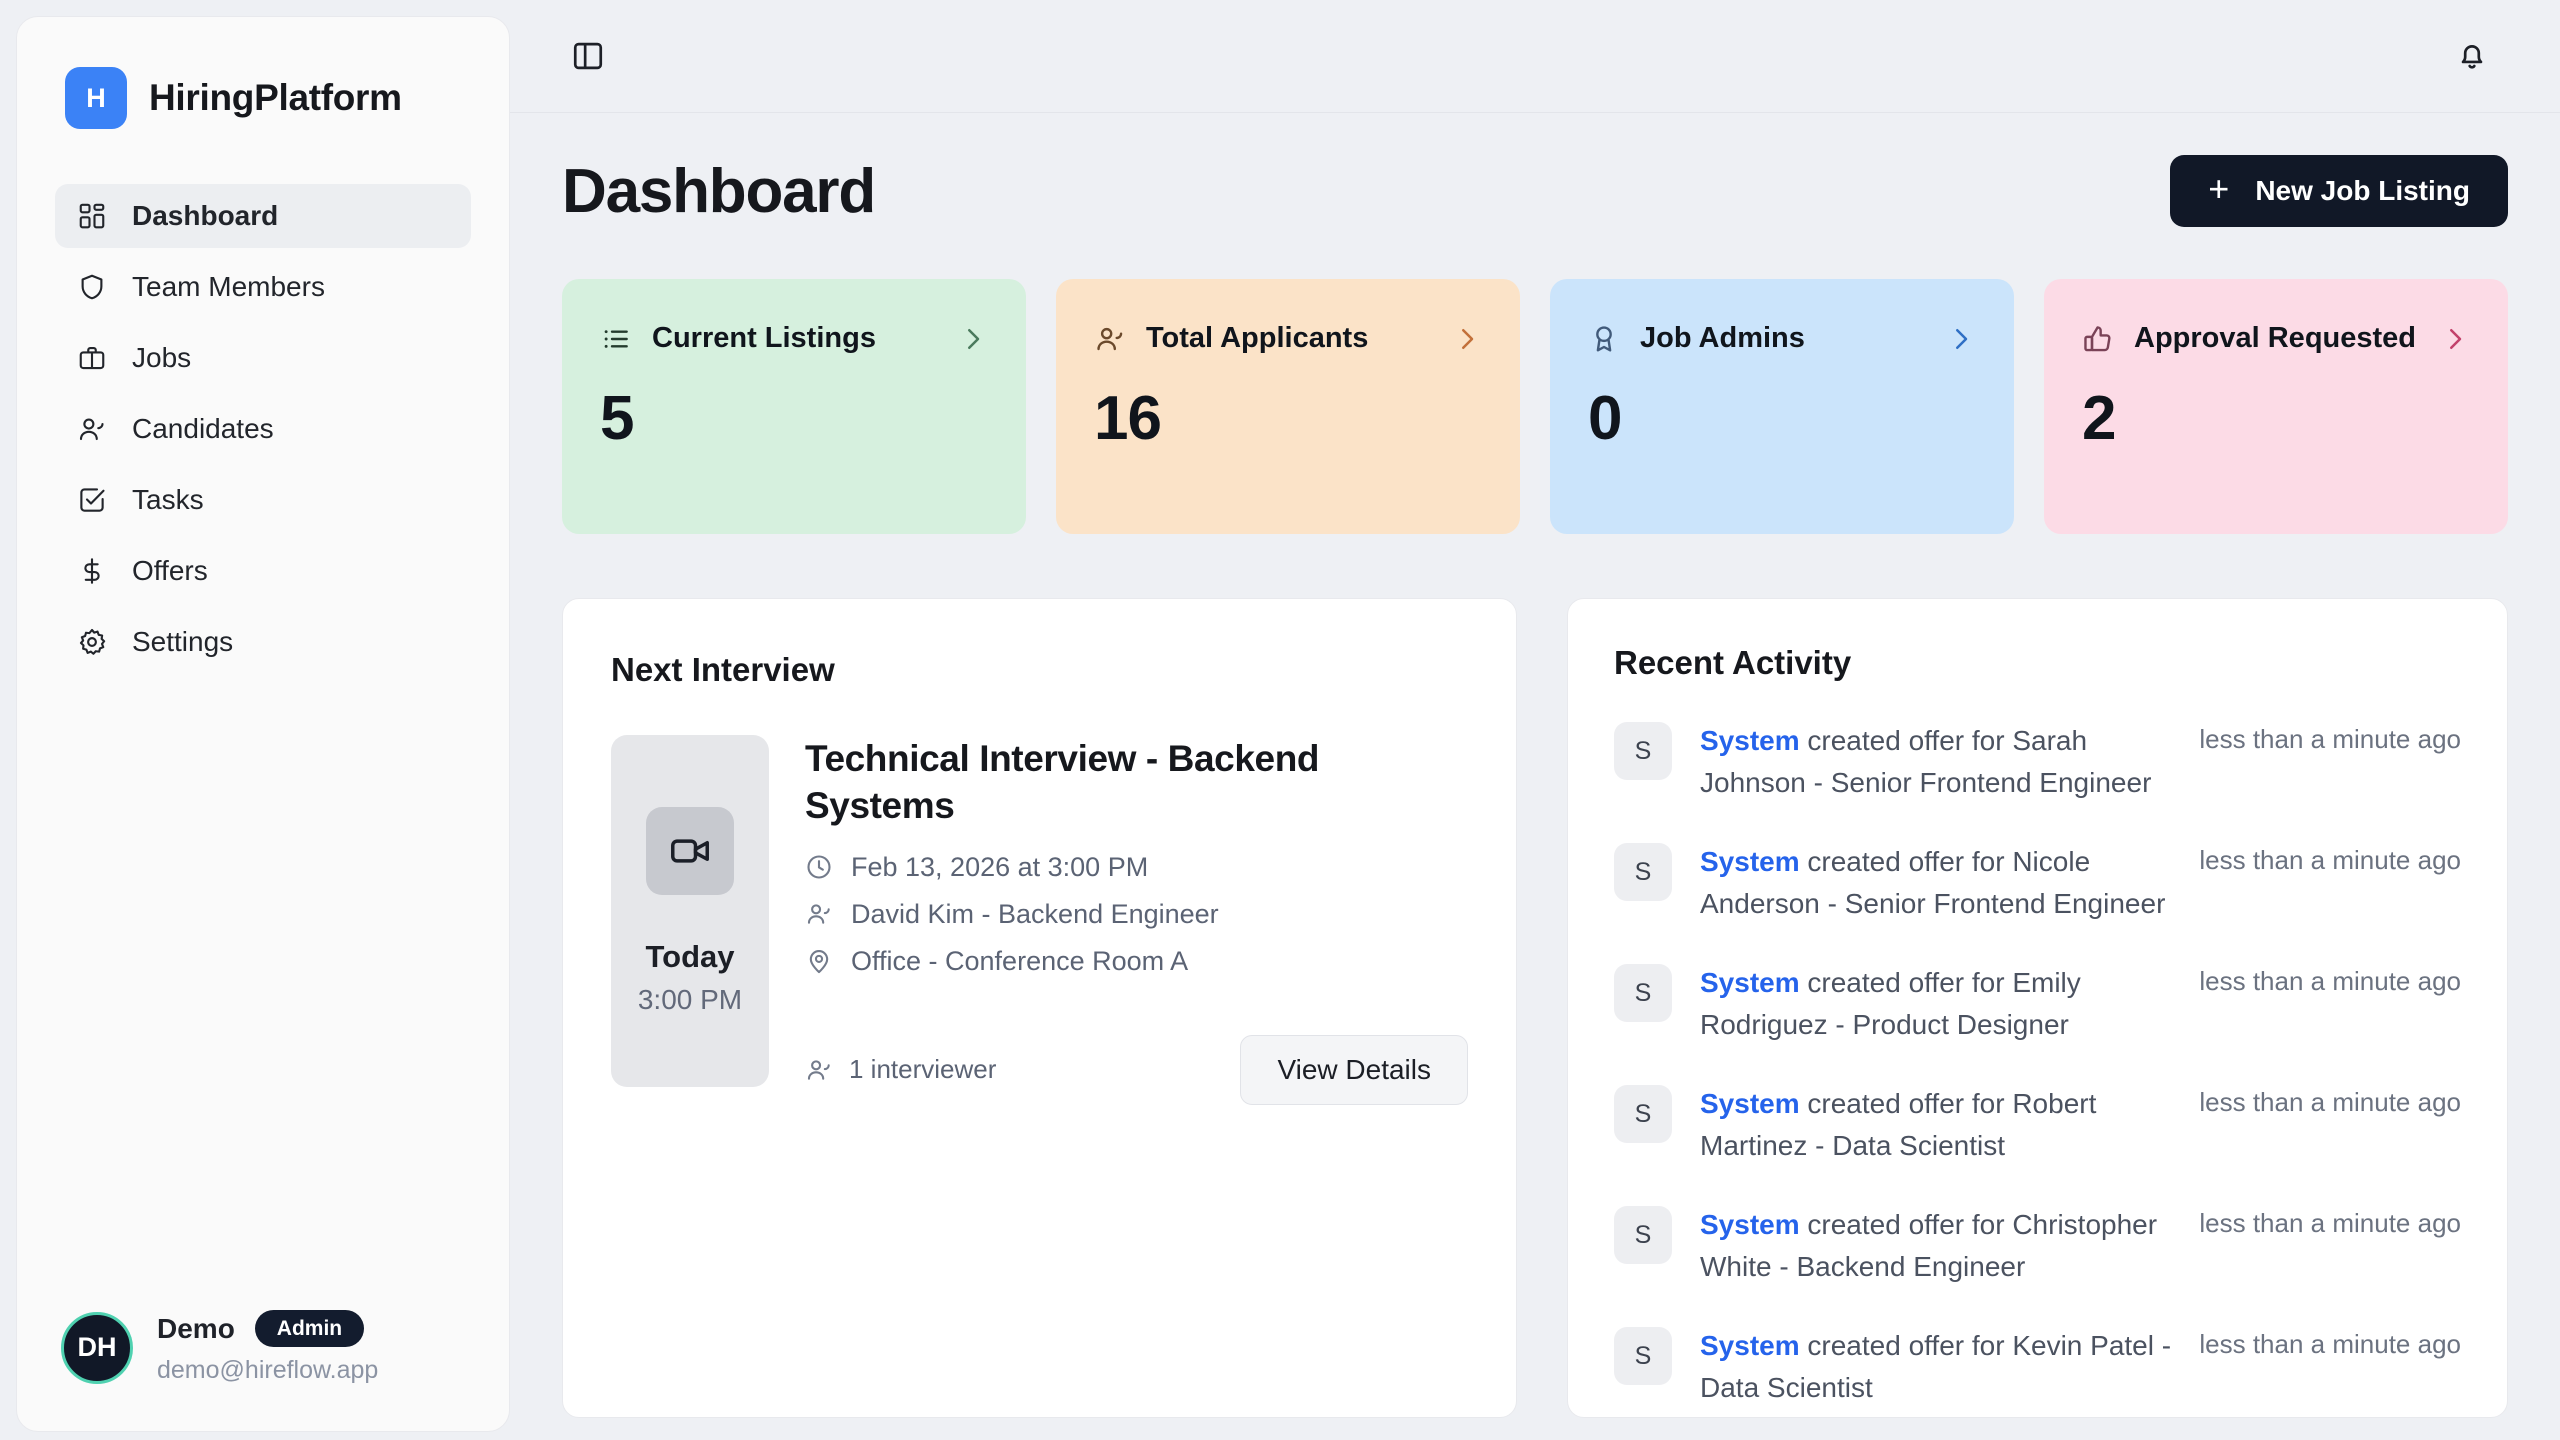  Describe the element at coordinates (92, 571) in the screenshot. I see `dollar-icon` at that location.